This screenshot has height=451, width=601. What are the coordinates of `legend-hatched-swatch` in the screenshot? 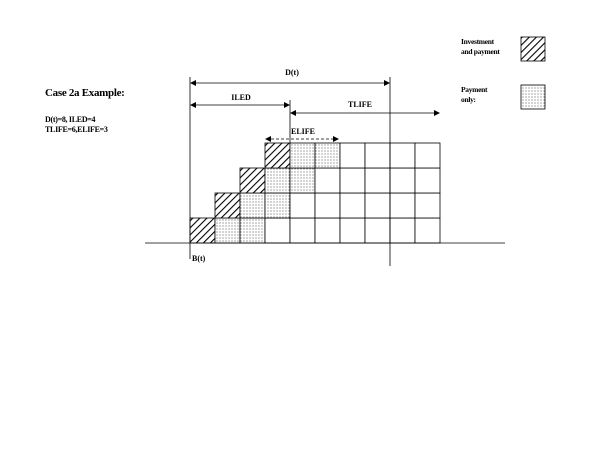 It's located at (533, 49).